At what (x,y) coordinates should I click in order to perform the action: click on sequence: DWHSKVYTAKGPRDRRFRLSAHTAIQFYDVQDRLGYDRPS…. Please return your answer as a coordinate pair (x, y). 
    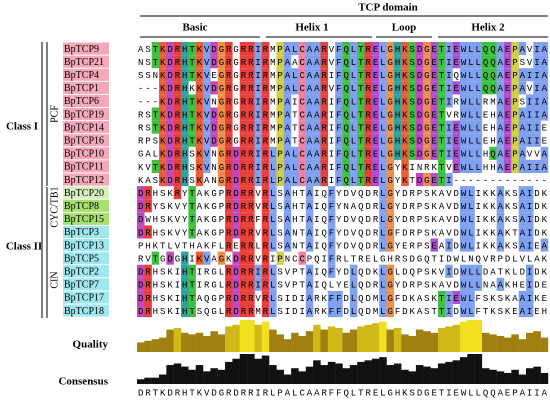
    Looking at the image, I should click on (343, 220).